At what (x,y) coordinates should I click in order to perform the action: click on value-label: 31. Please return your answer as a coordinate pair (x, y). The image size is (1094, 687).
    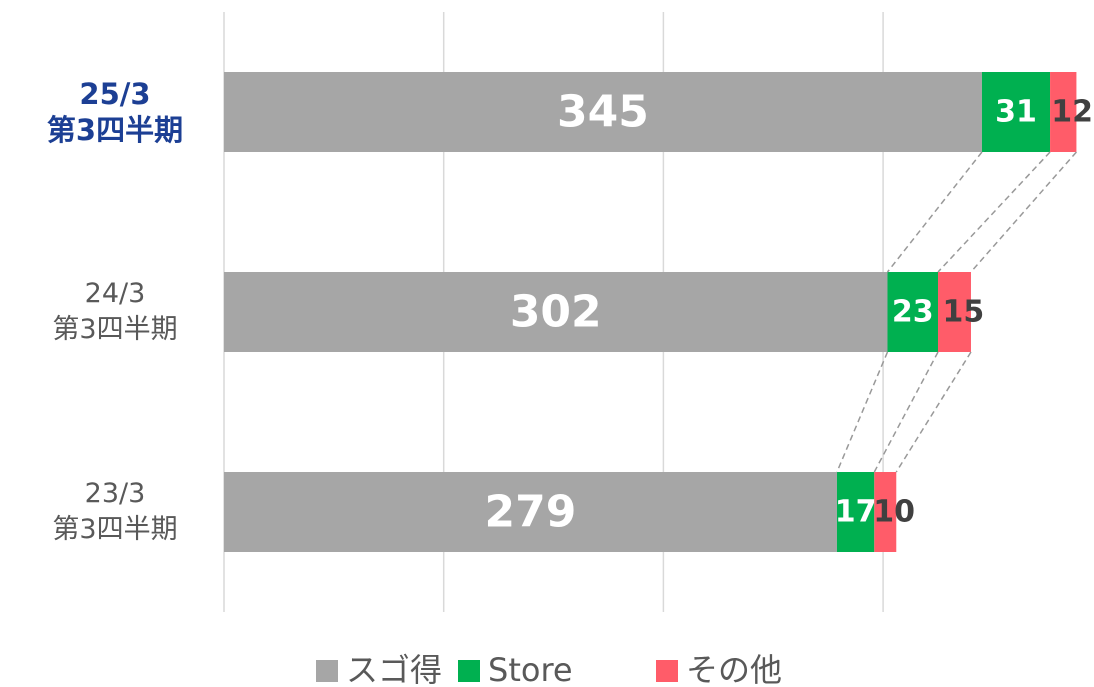
    Looking at the image, I should click on (1016, 112).